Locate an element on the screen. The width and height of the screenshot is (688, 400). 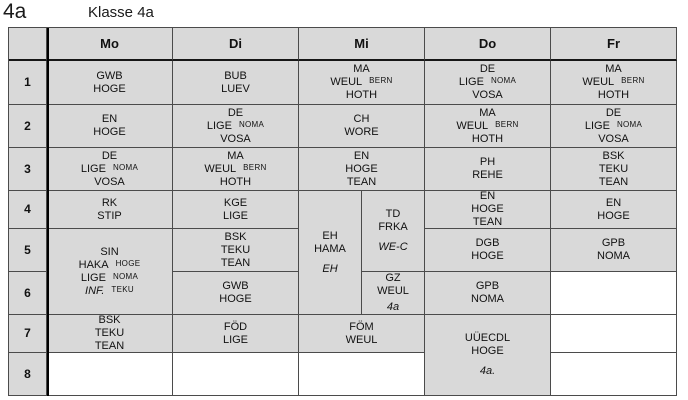
lesson-subject: DGB is located at coordinates (487, 243).